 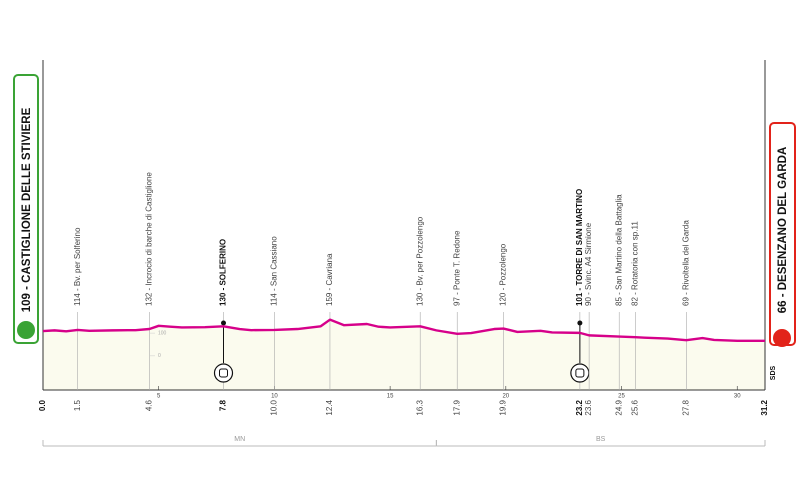 I want to click on waypoint-label: 159 - Cavriana, so click(x=329, y=279).